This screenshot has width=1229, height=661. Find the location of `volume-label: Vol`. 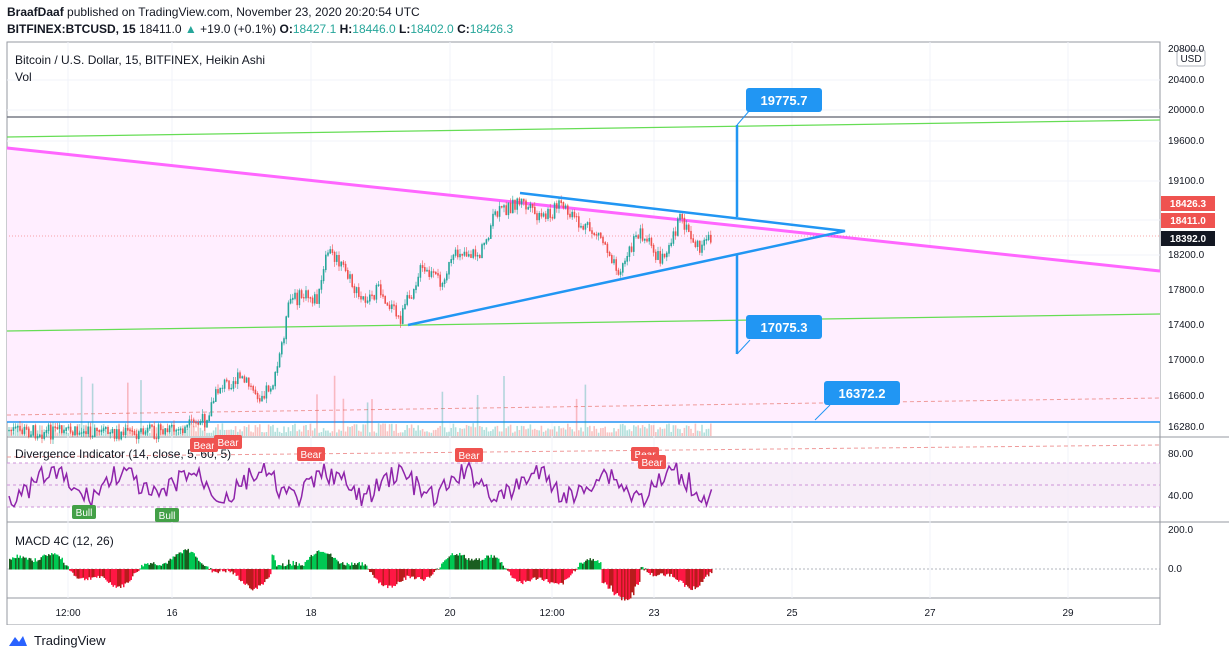

volume-label: Vol is located at coordinates (23, 77).